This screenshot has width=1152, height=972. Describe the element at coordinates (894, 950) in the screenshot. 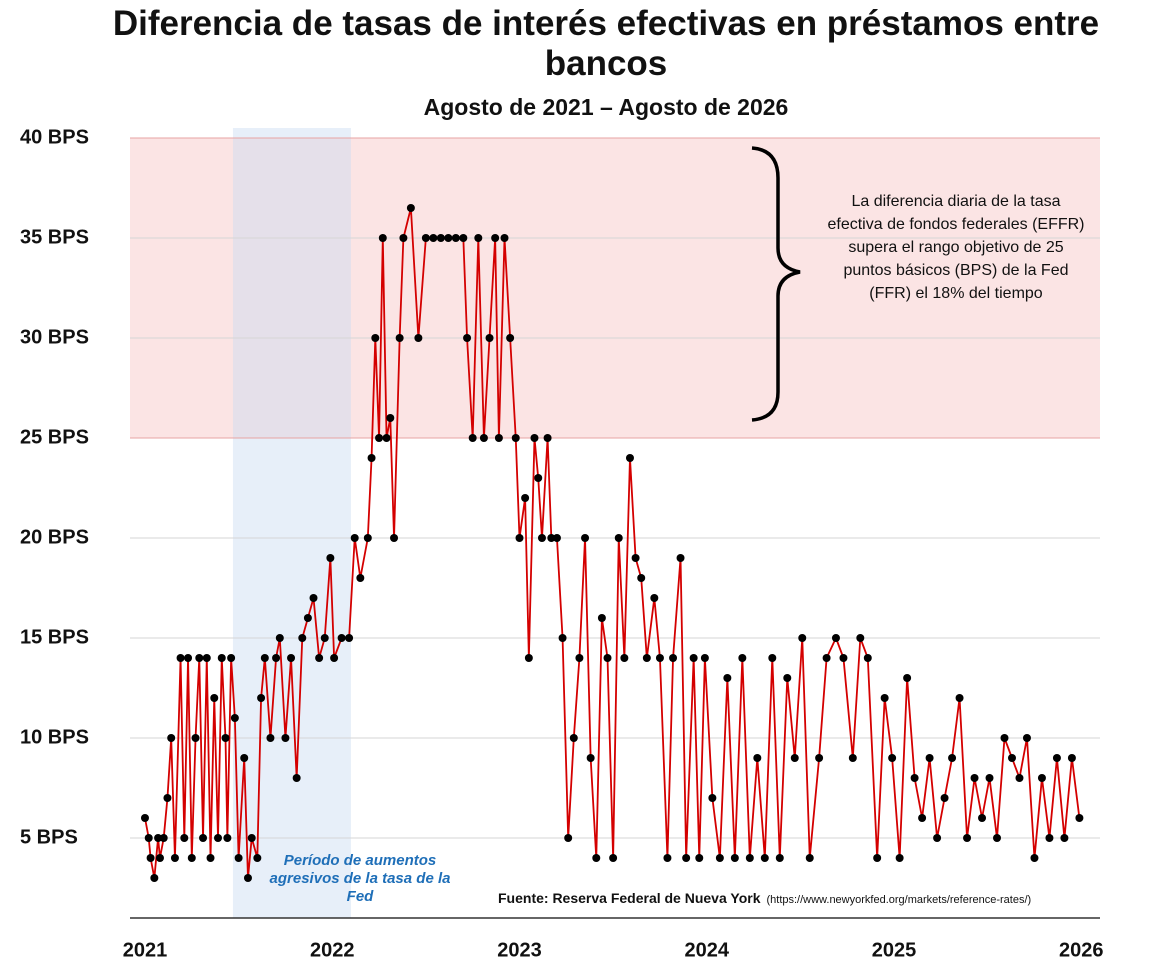

I see `x-tick-label: 2025` at that location.